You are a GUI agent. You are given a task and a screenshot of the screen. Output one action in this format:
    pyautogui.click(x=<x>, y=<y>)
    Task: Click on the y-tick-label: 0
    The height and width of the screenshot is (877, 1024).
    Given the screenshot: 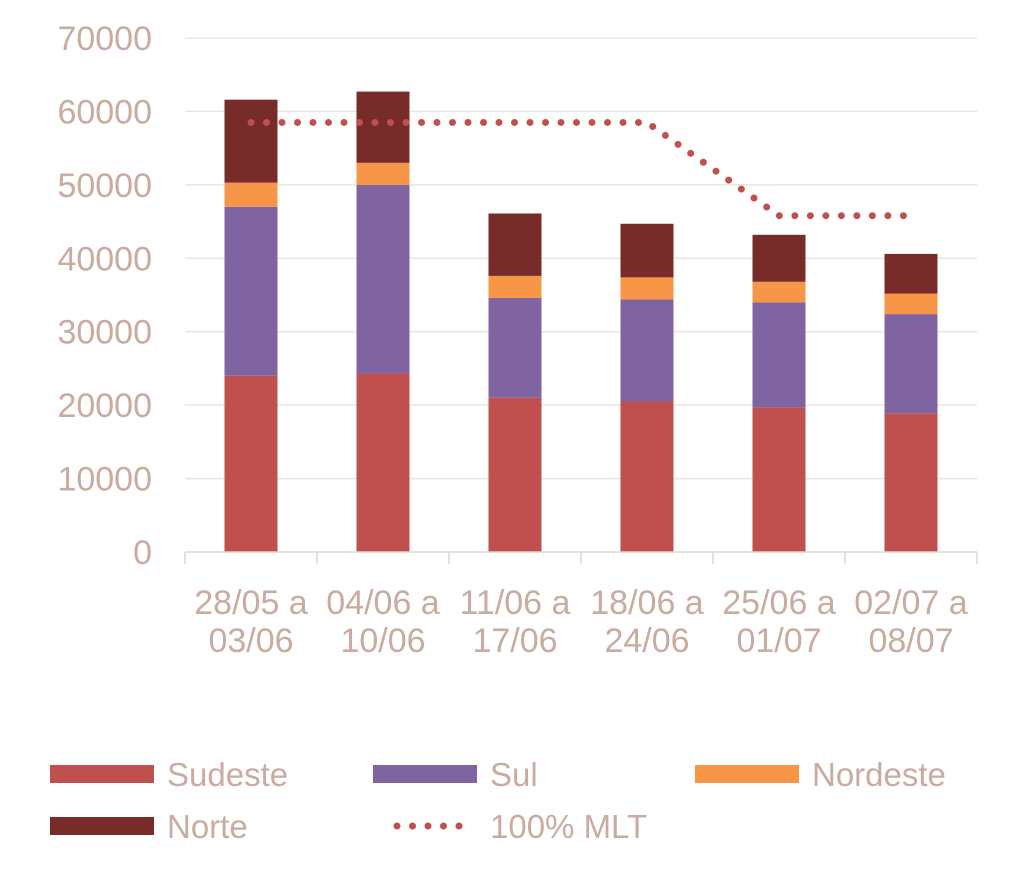 What is the action you would take?
    pyautogui.click(x=142, y=553)
    